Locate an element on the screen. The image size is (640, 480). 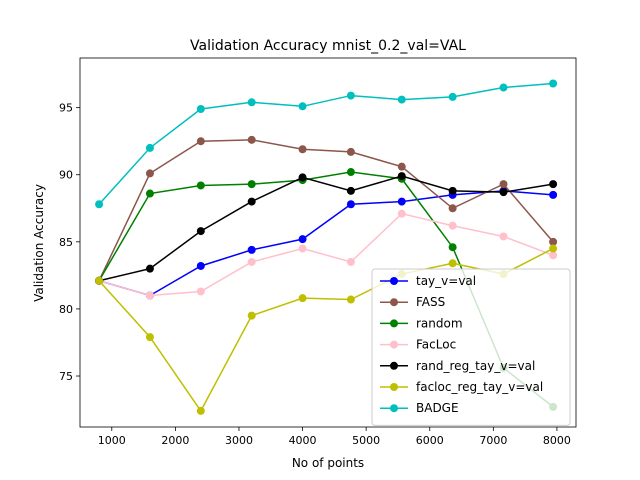
legend-label: facloc_reg_tay_v=val is located at coordinates (479, 387).